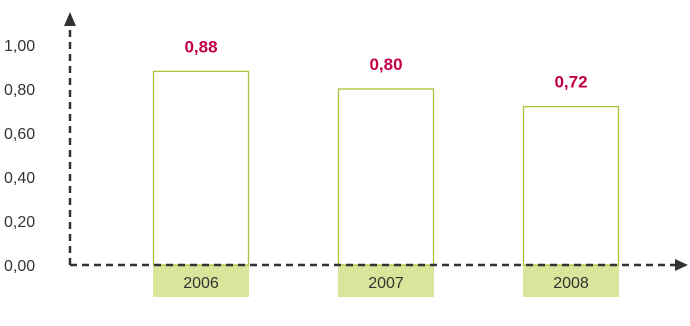 The image size is (690, 326). What do you see at coordinates (200, 46) in the screenshot?
I see `data-label: 0,88` at bounding box center [200, 46].